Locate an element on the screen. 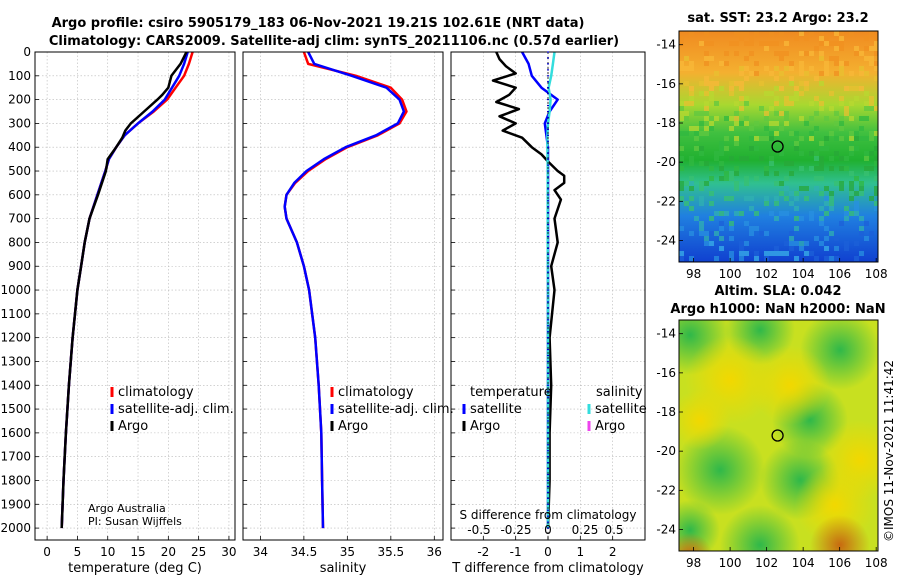  sla-map-ytick-label: -22 is located at coordinates (666, 490).